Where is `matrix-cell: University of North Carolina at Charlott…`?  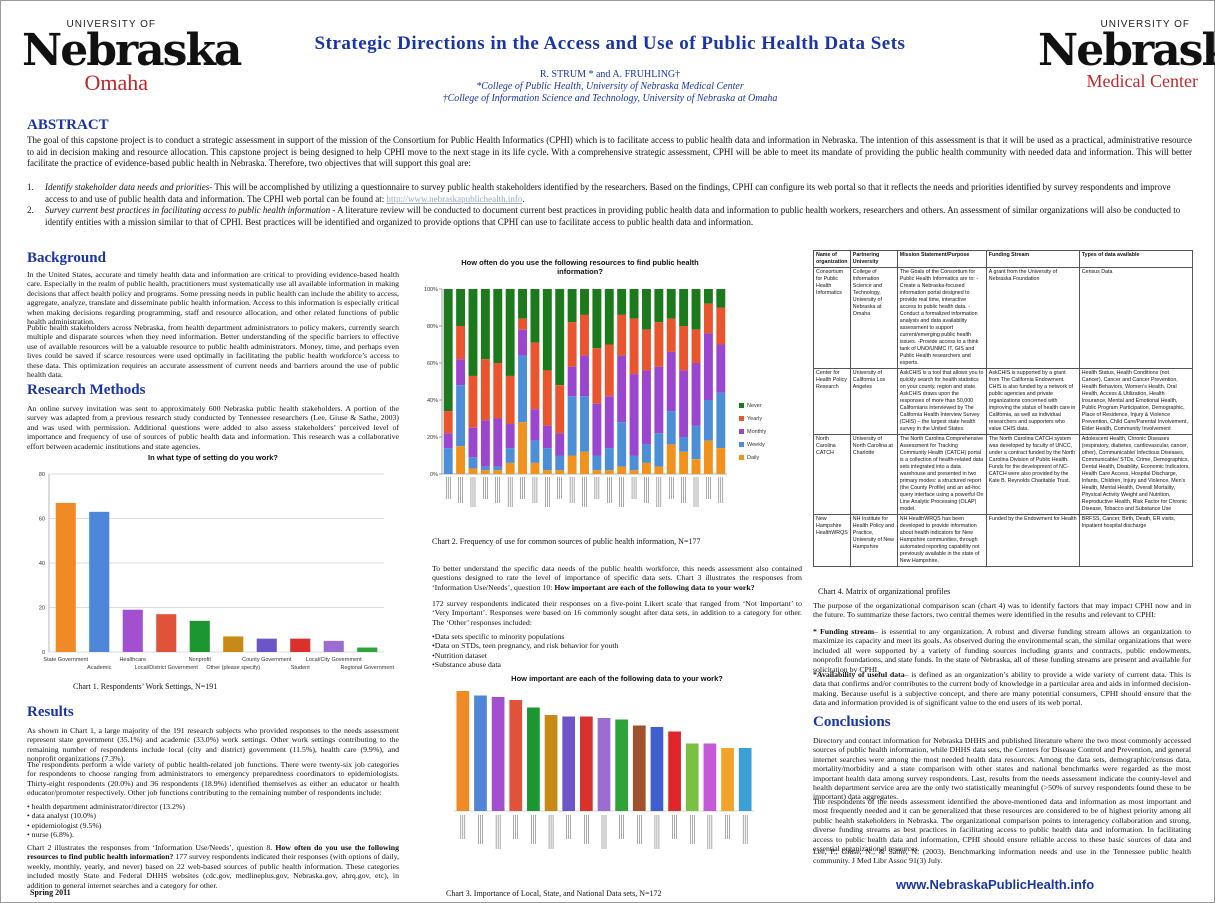 matrix-cell: University of North Carolina at Charlott… is located at coordinates (873, 474).